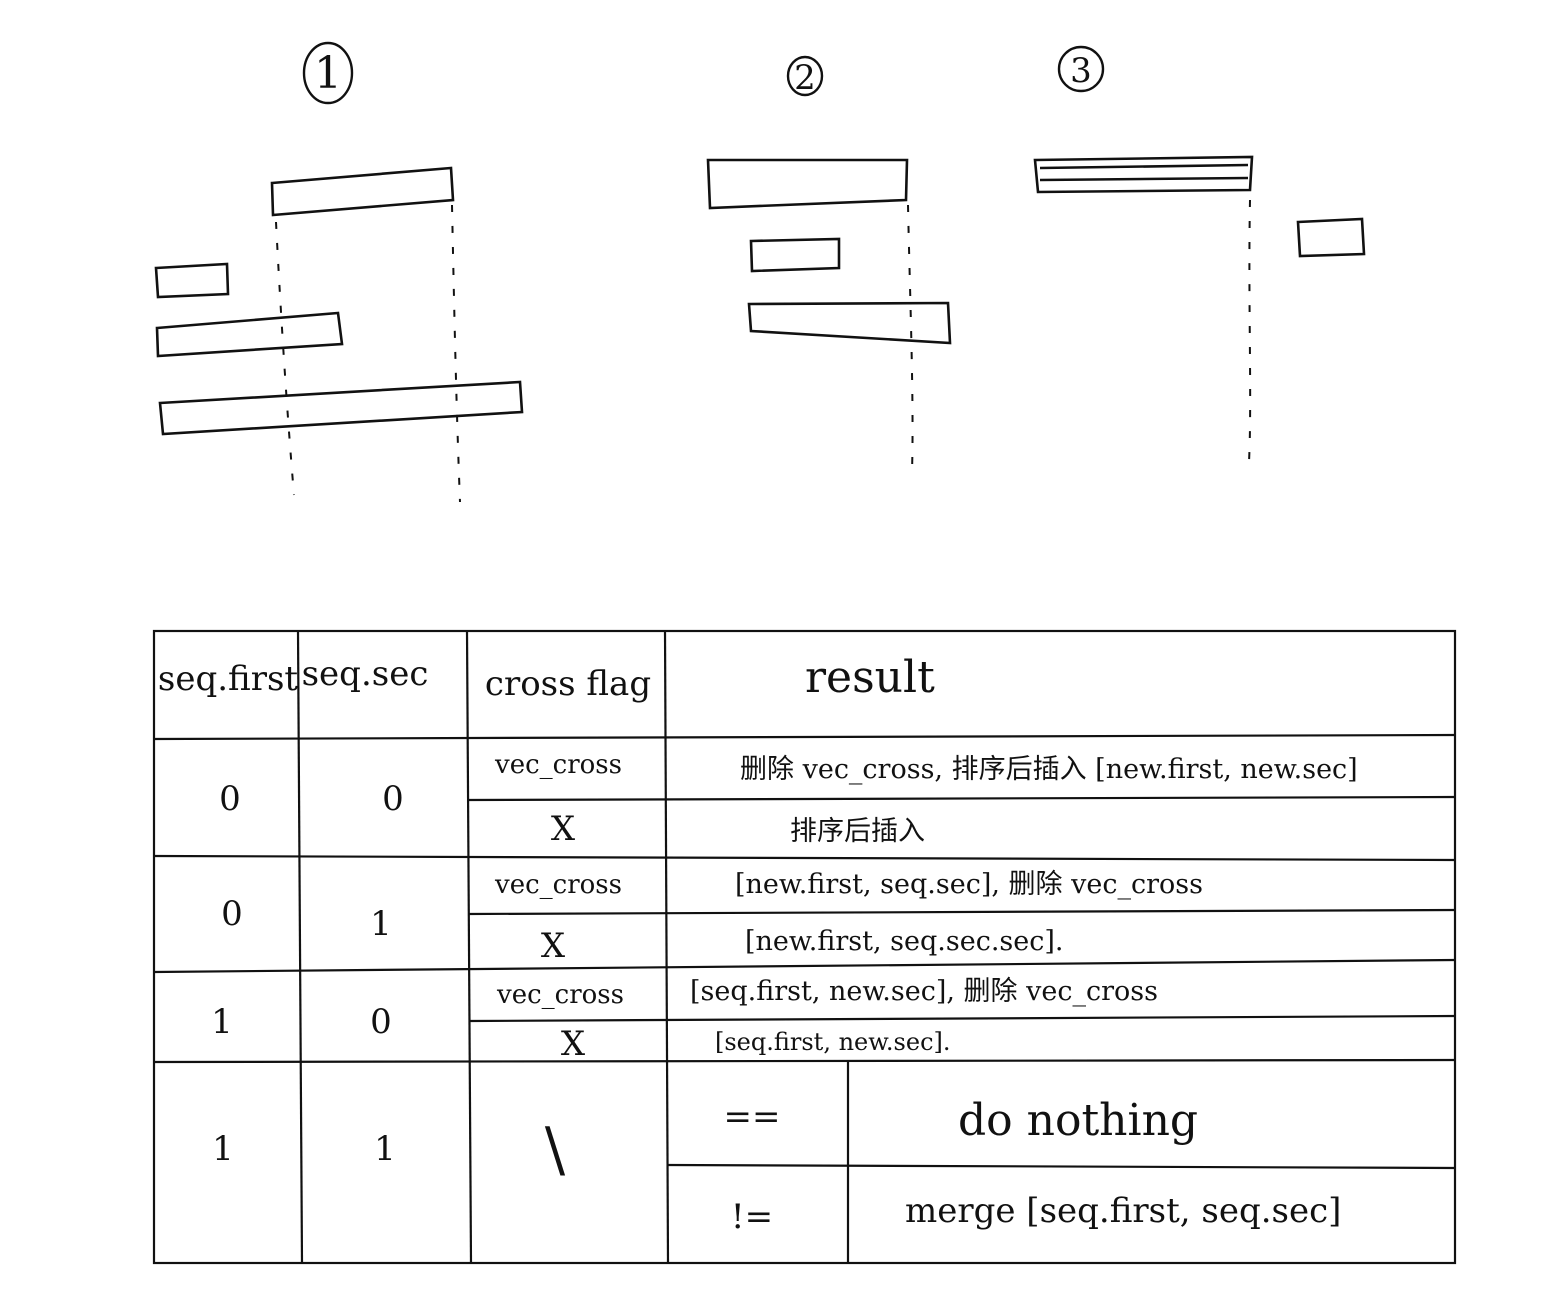 Image resolution: width=1566 pixels, height=1314 pixels. What do you see at coordinates (192, 280) in the screenshot?
I see `diagram-1-interval-a` at bounding box center [192, 280].